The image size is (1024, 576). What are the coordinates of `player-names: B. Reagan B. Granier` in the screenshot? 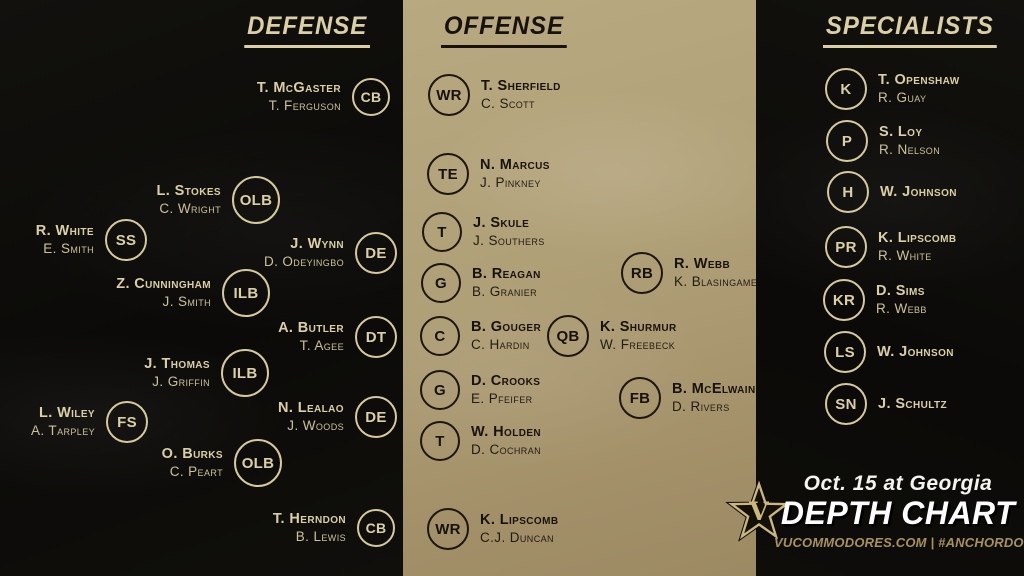 It's located at (506, 283).